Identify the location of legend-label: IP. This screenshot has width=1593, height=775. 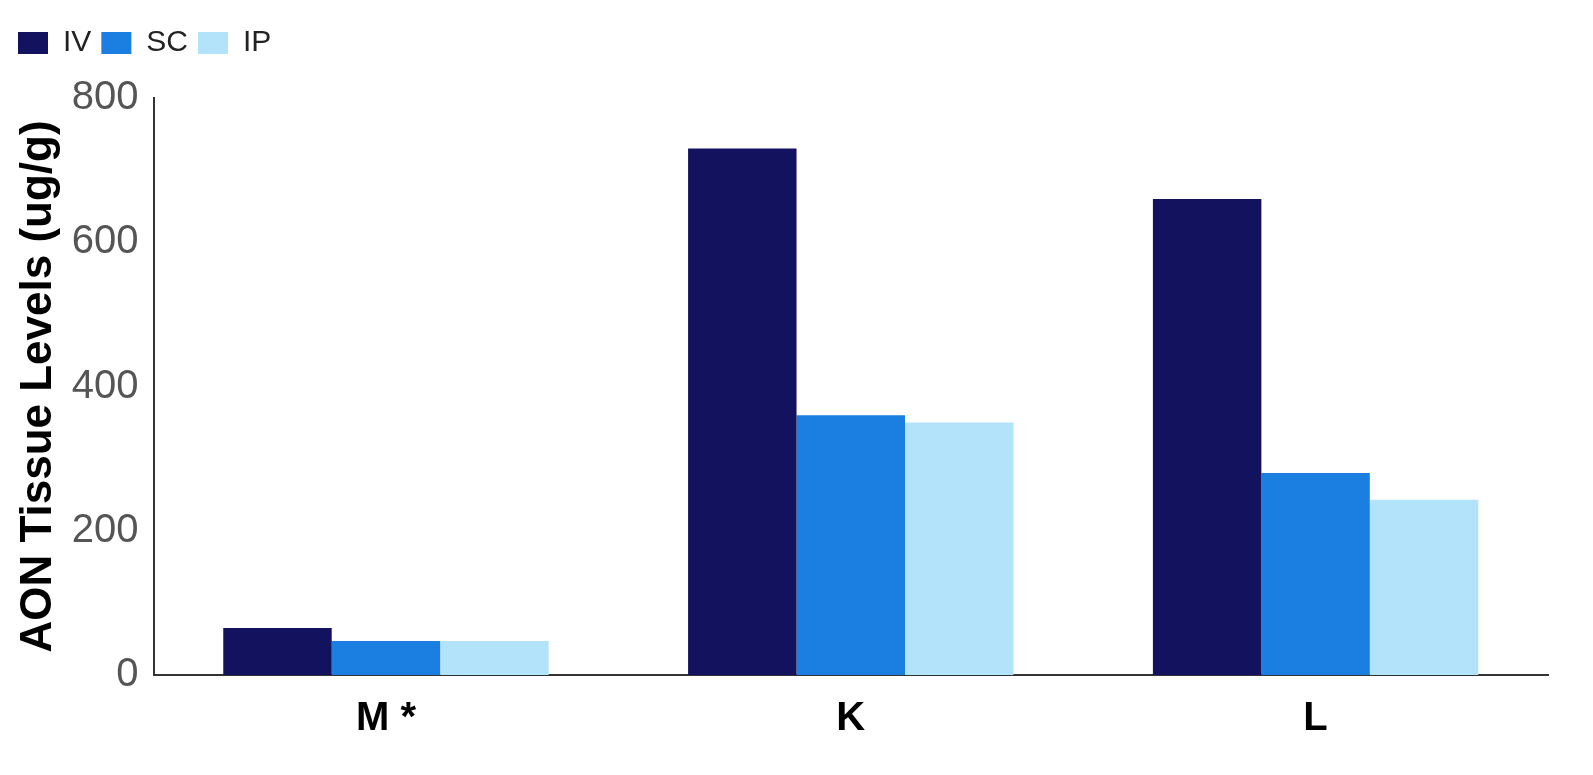
(257, 41).